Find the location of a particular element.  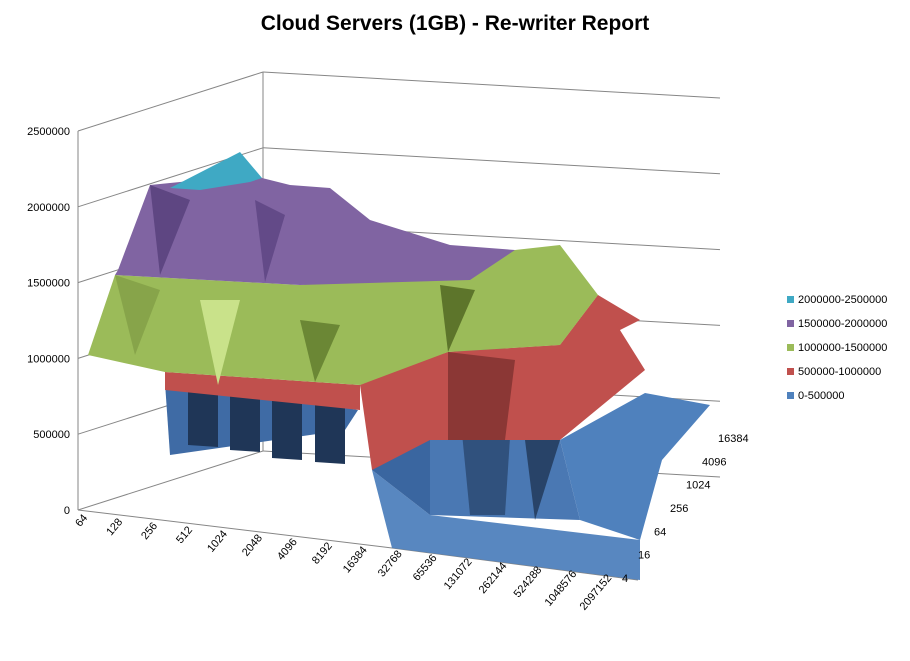

surface-facet-mid is located at coordinates (137, 315).